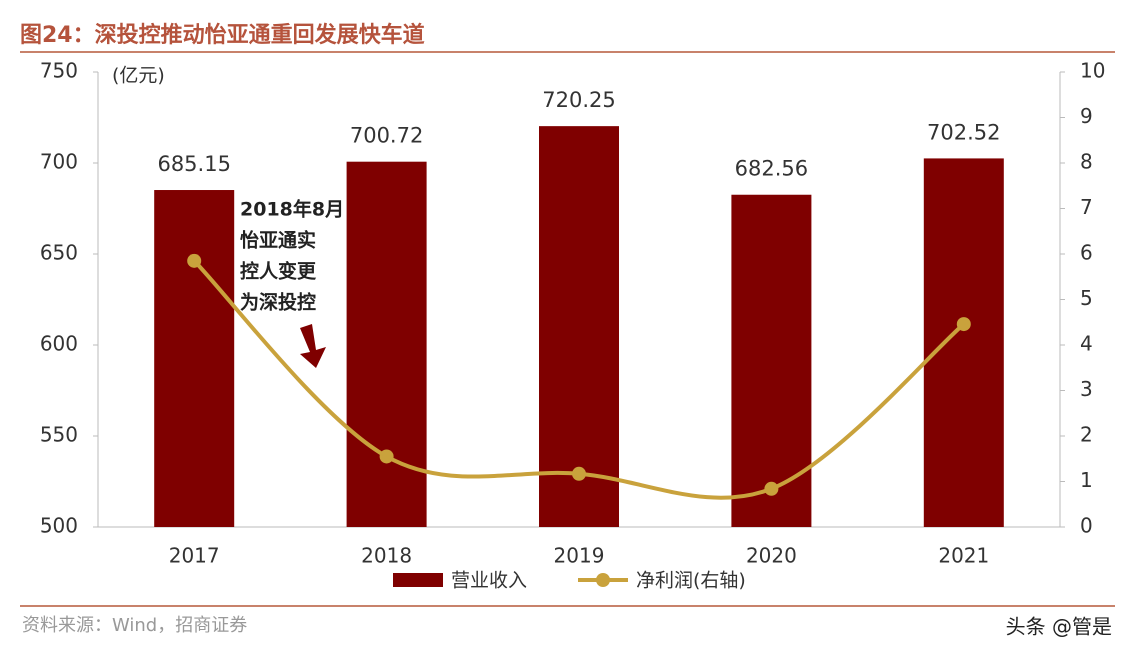 The width and height of the screenshot is (1133, 660). What do you see at coordinates (59, 162) in the screenshot?
I see `y-tick-label: 700` at bounding box center [59, 162].